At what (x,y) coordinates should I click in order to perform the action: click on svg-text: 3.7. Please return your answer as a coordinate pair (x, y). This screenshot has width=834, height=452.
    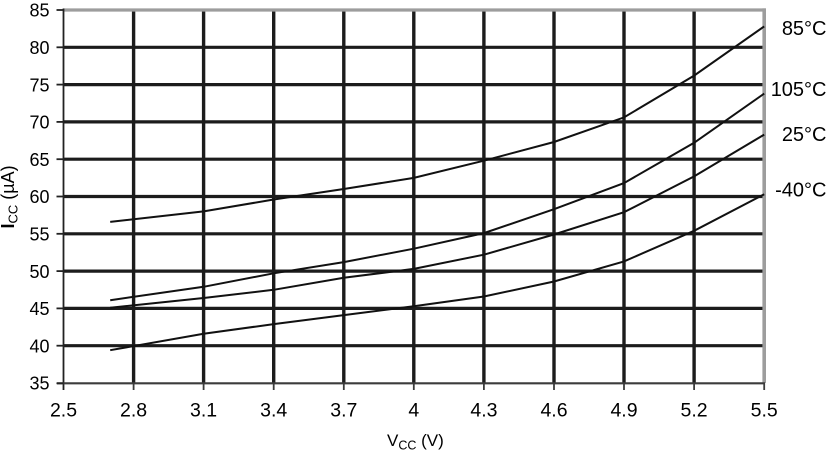
    Looking at the image, I should click on (343, 411).